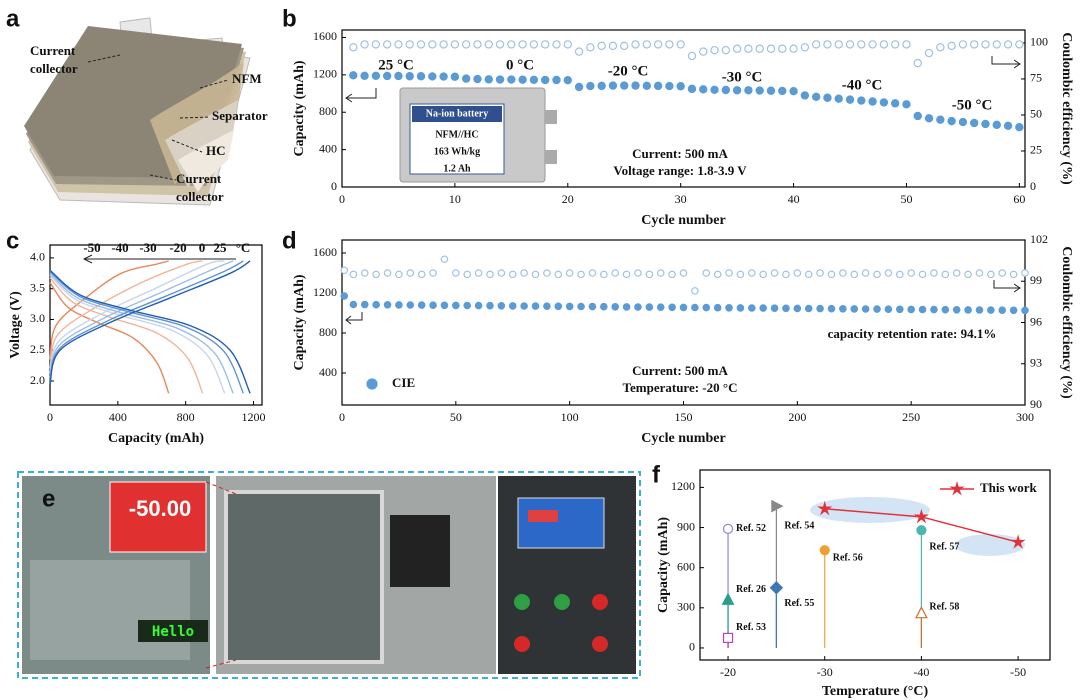 Image resolution: width=1080 pixels, height=700 pixels. Describe the element at coordinates (289, 240) in the screenshot. I see `panel-label: d` at that location.